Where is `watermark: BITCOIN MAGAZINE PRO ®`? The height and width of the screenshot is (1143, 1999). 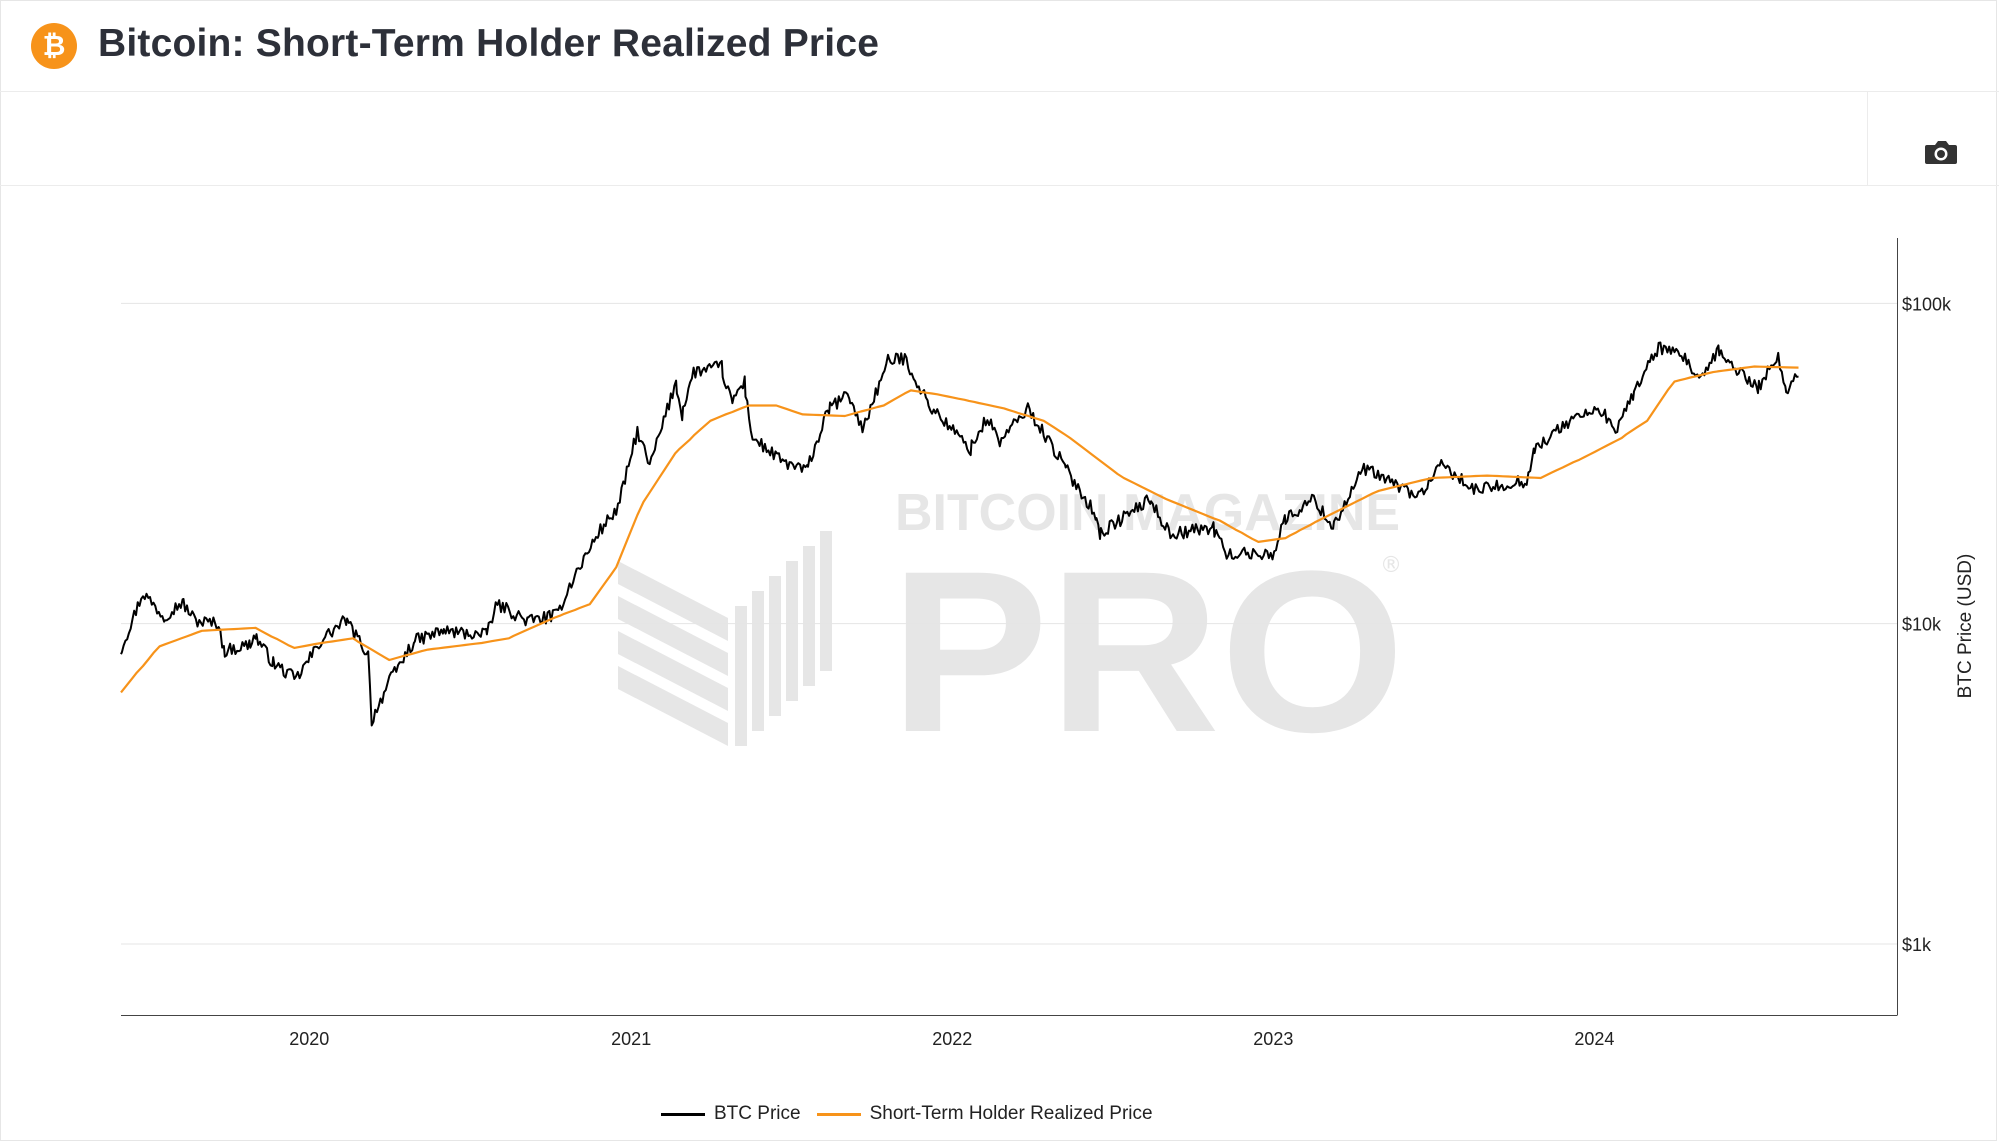 watermark: BITCOIN MAGAZINE PRO ® is located at coordinates (1011, 632).